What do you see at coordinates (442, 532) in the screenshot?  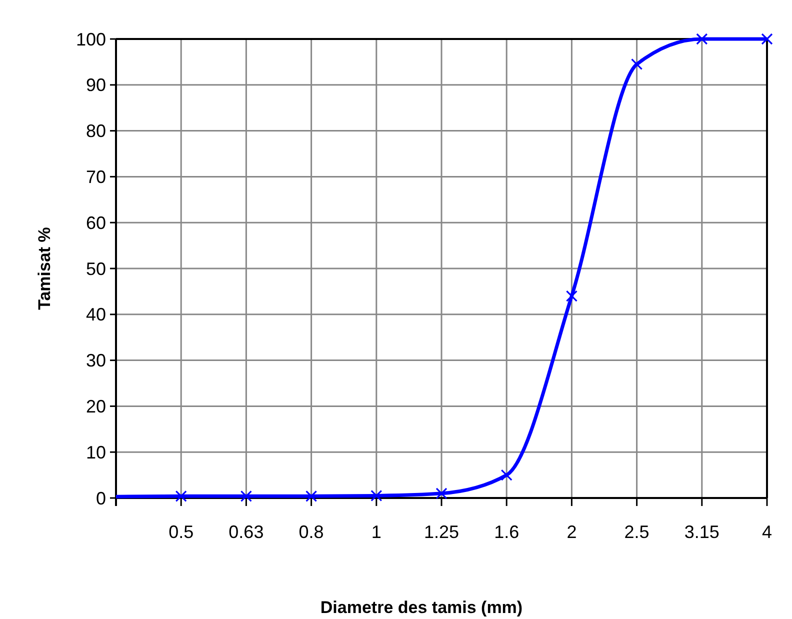 I see `x-tick-label: 1.25` at bounding box center [442, 532].